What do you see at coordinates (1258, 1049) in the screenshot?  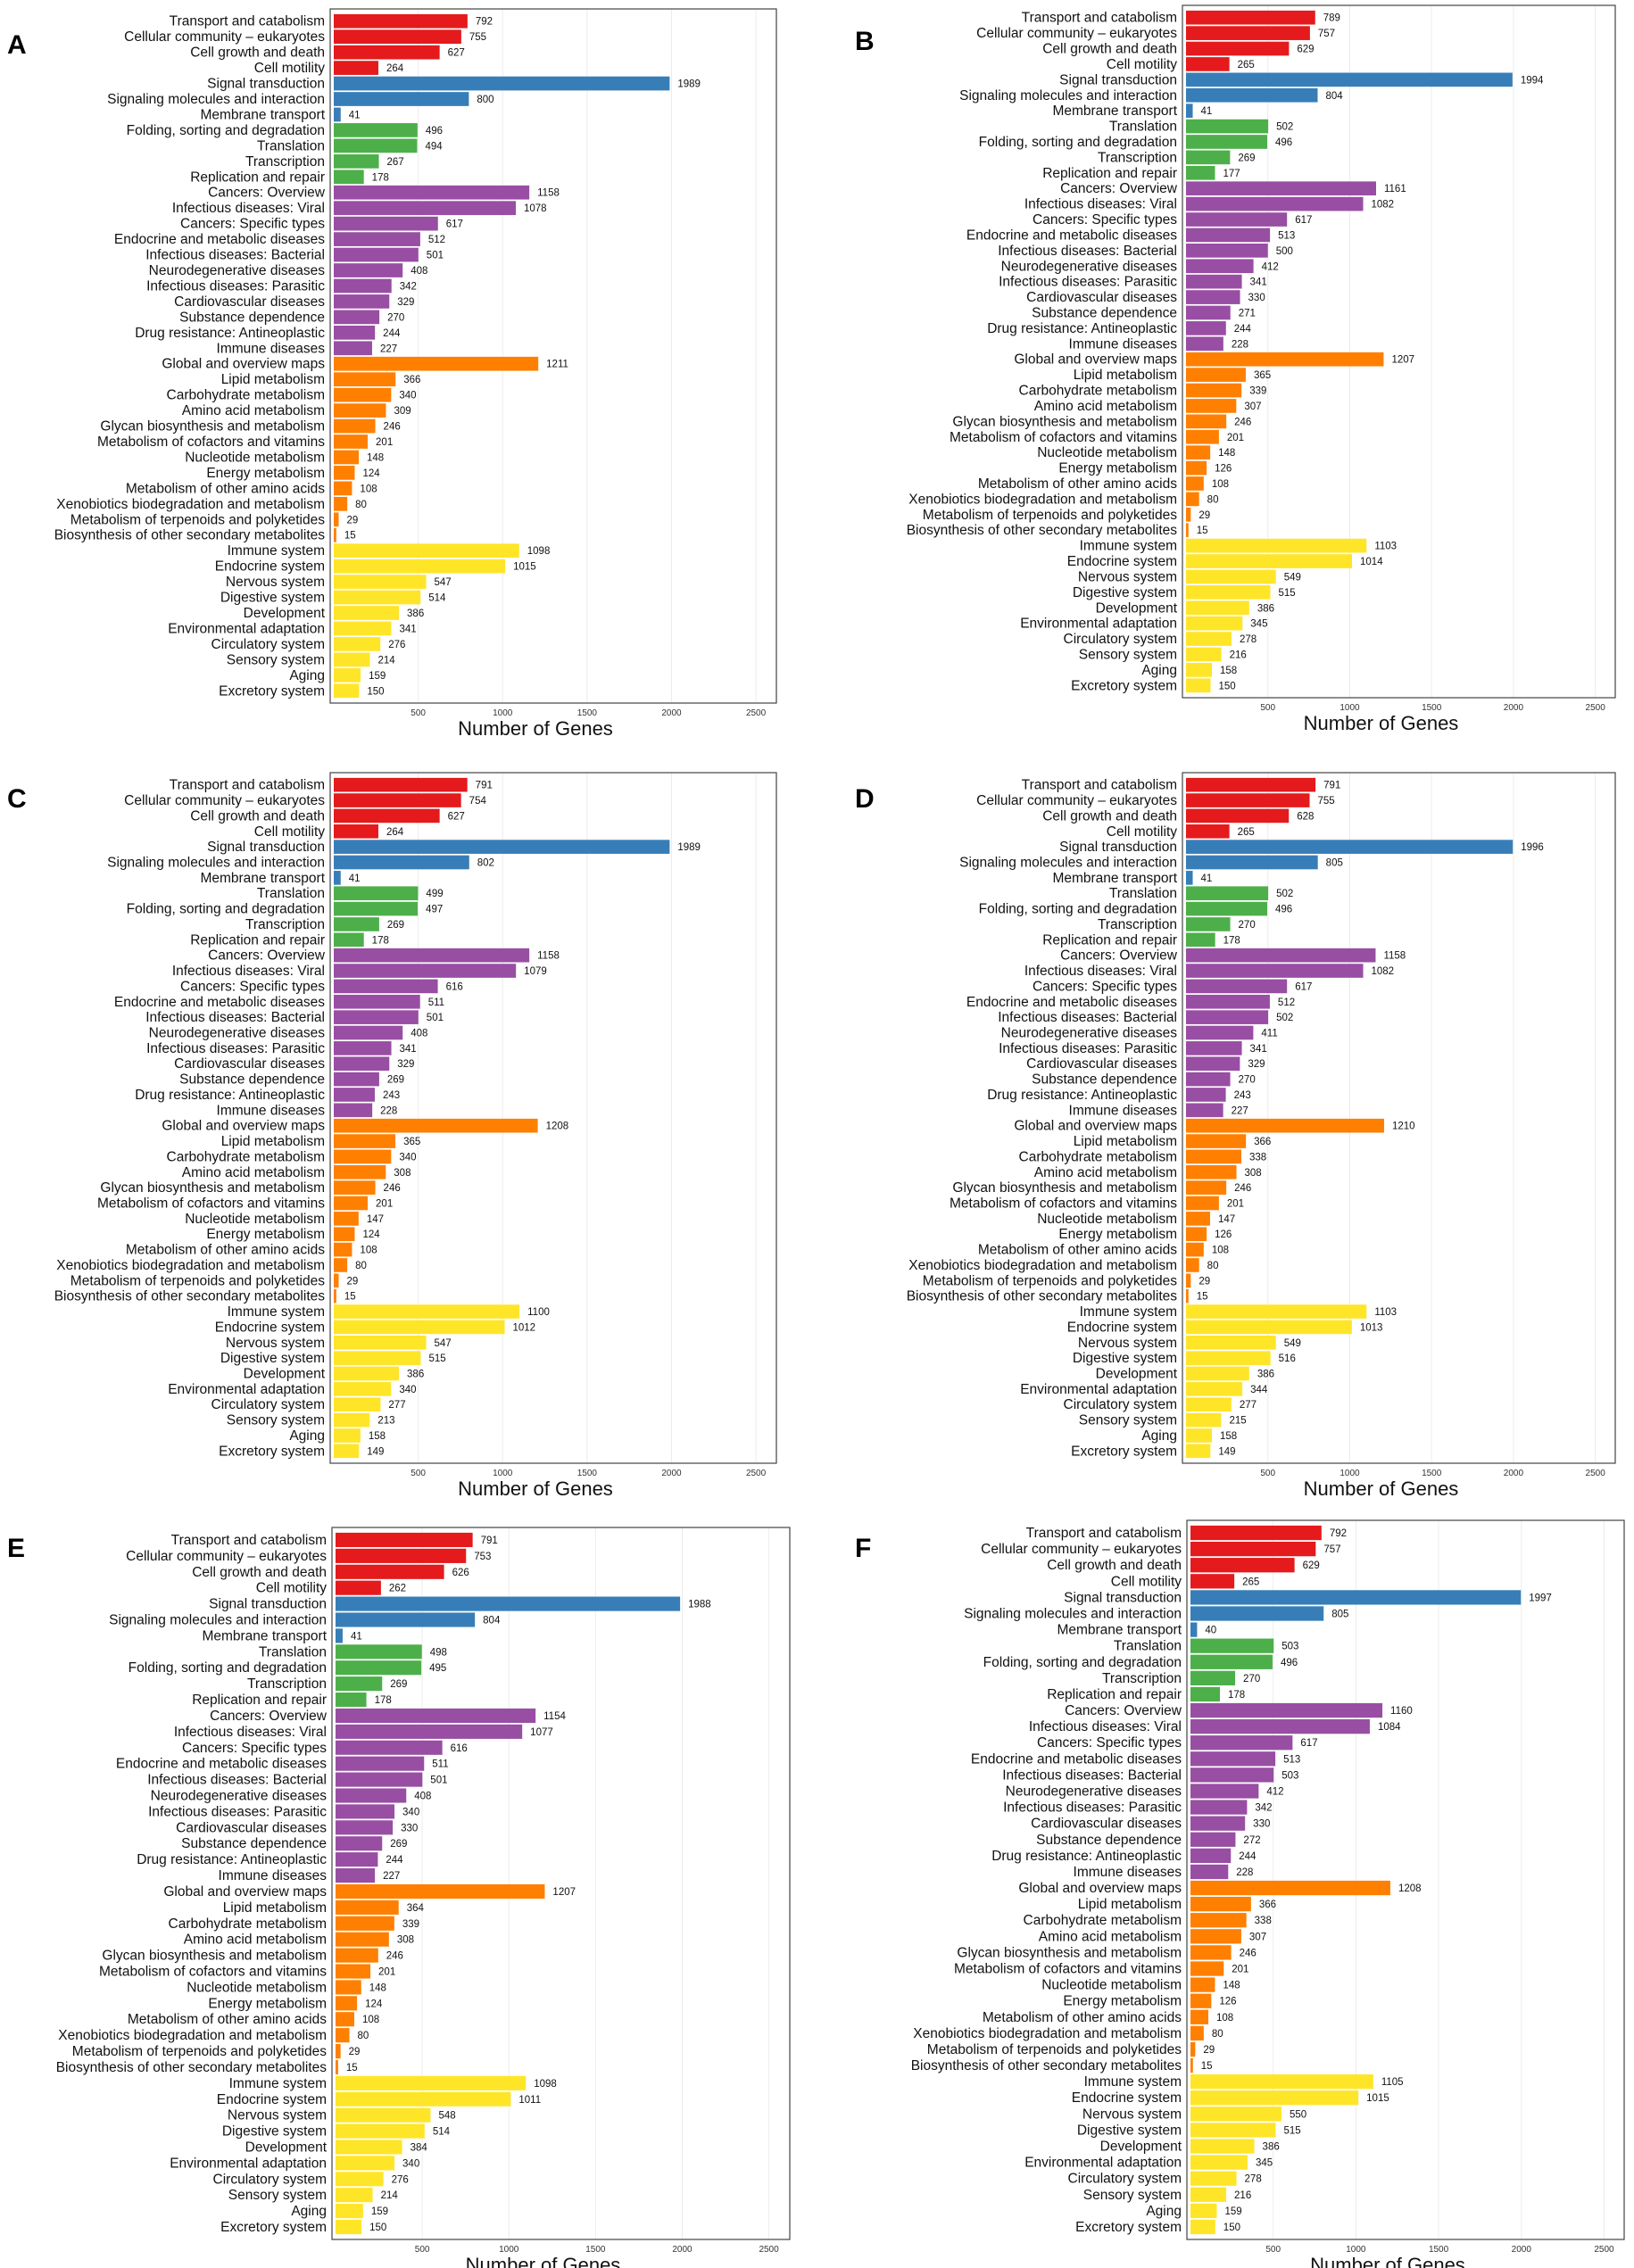 I see `value-label: 341` at bounding box center [1258, 1049].